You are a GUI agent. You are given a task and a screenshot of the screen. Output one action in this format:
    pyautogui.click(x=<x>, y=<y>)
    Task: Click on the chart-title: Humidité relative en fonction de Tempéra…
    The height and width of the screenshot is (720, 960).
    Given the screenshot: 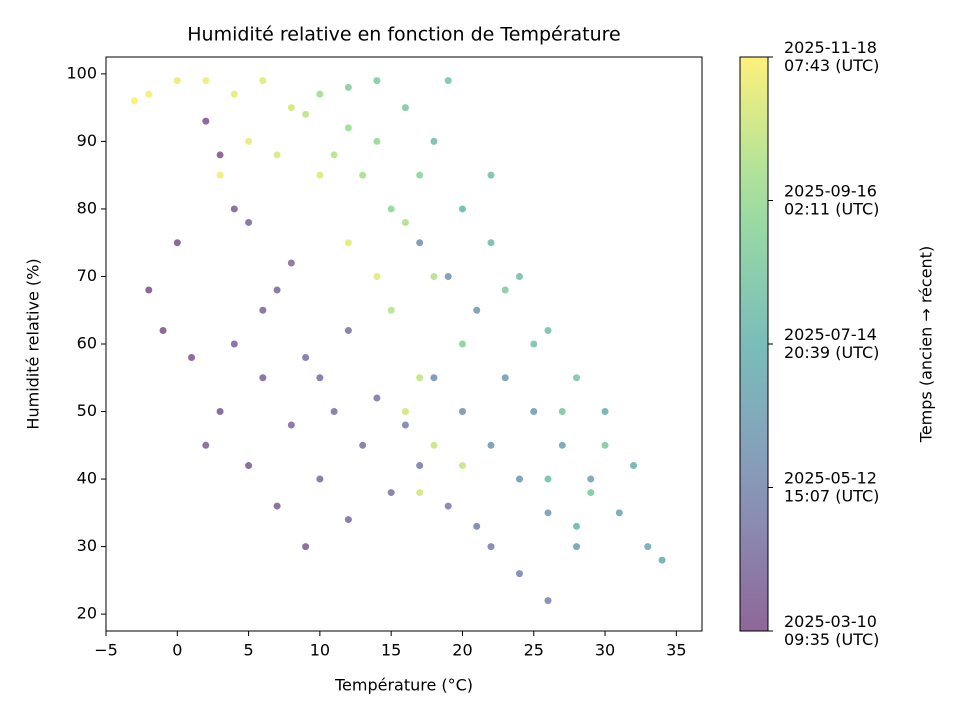 What is the action you would take?
    pyautogui.click(x=404, y=35)
    